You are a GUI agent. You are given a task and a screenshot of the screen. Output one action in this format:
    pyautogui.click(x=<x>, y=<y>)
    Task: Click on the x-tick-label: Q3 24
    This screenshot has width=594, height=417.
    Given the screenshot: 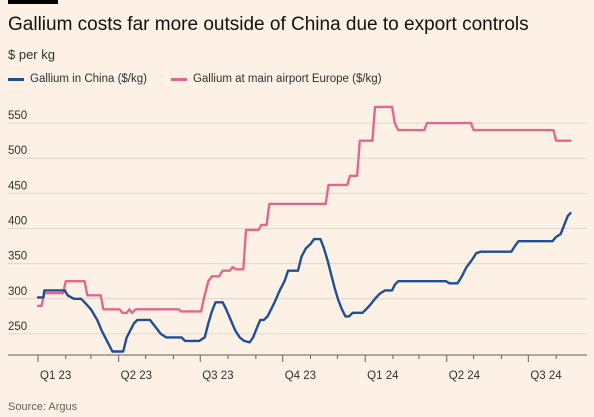 What is the action you would take?
    pyautogui.click(x=546, y=376)
    